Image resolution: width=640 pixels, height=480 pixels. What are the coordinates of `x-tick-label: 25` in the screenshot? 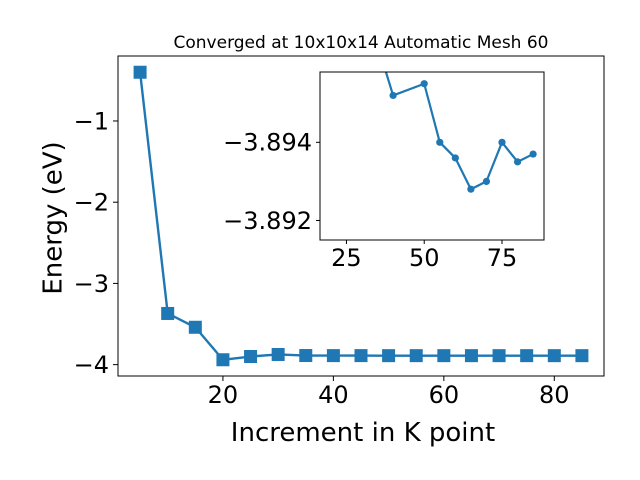 It's located at (346, 258).